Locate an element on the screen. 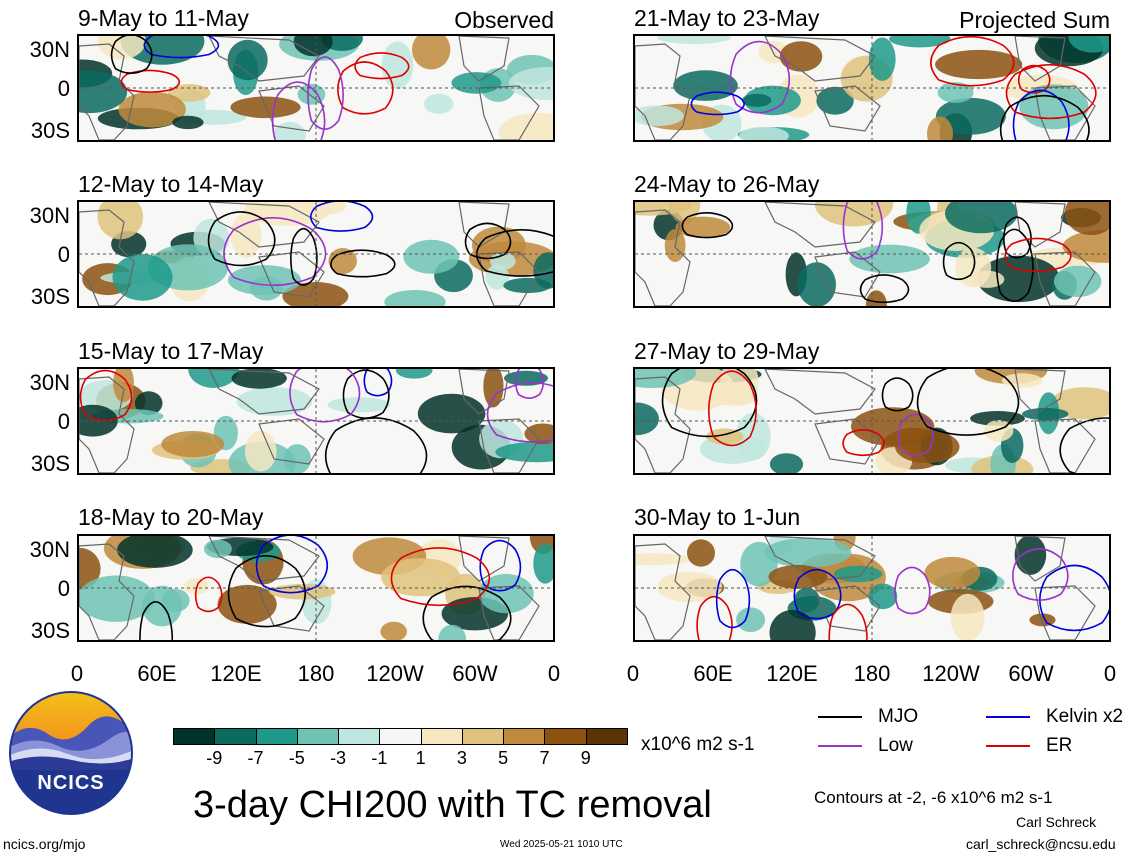 This screenshot has height=856, width=1135. lon-label: 120E is located at coordinates (792, 673).